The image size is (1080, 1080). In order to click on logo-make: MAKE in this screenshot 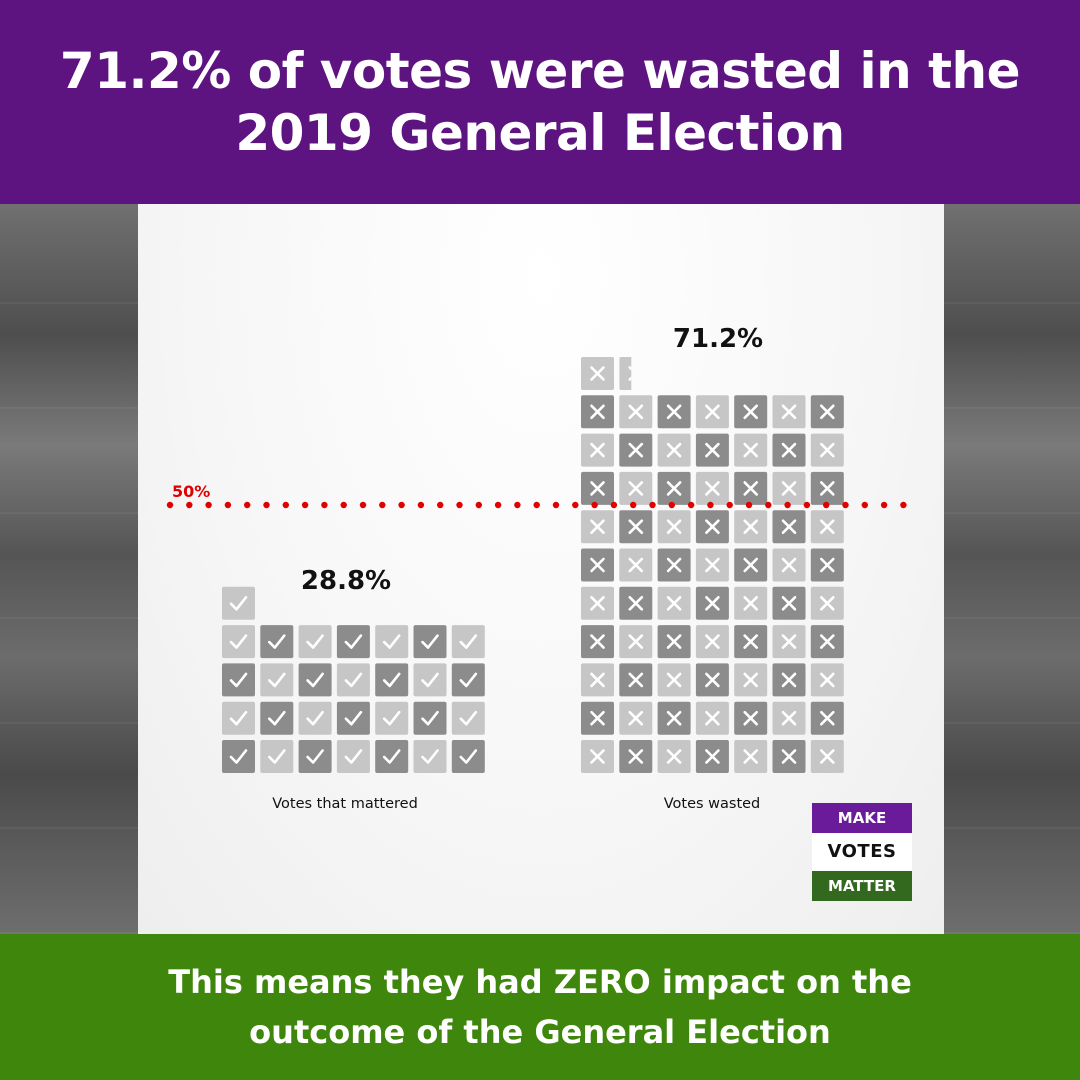, I will do `click(862, 818)`.